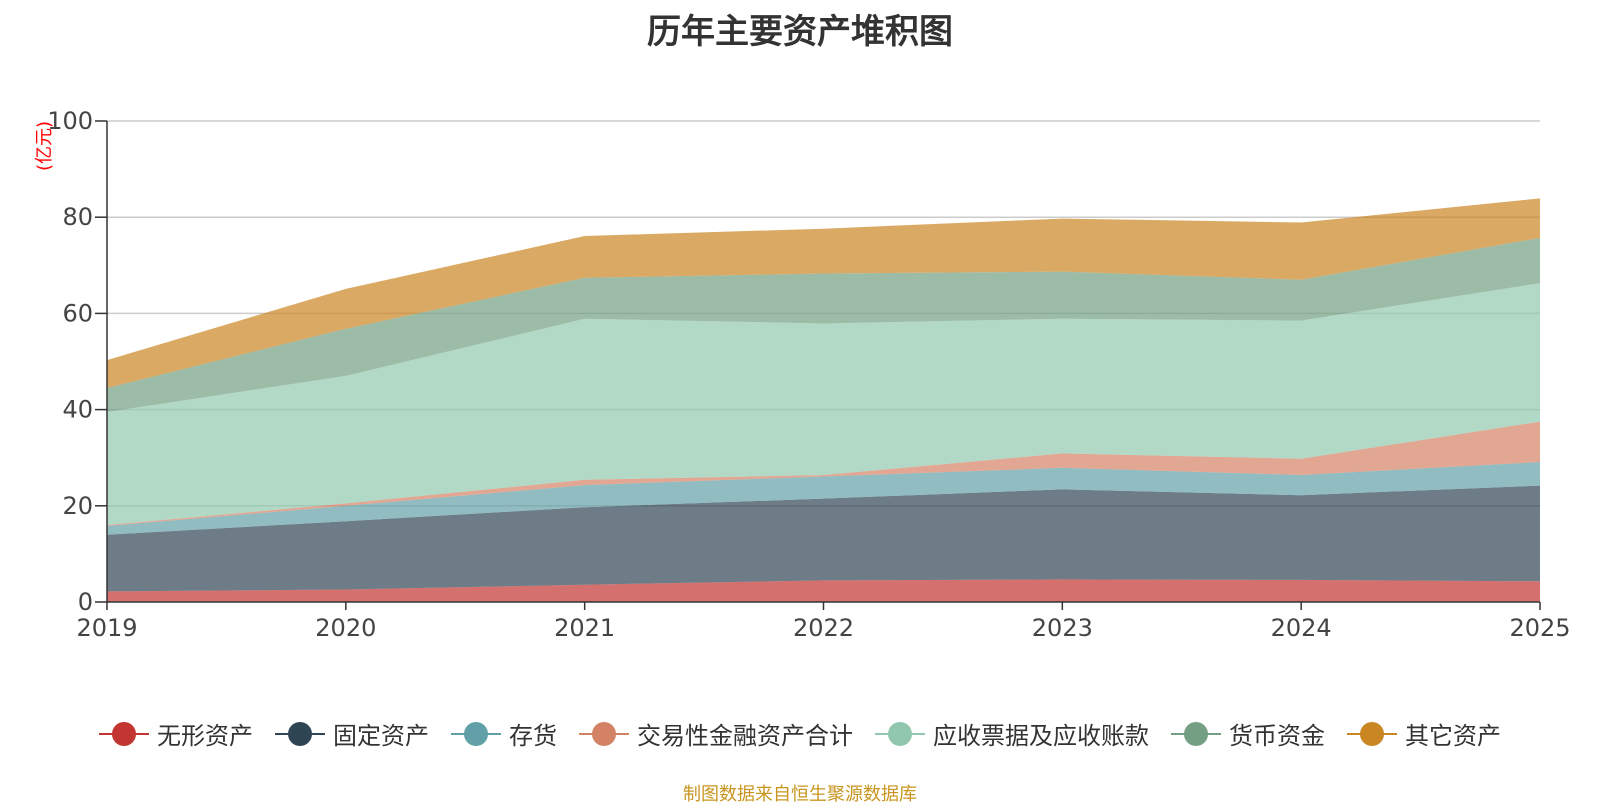 This screenshot has width=1600, height=806. I want to click on legend: 无形资产 固定资产 存货 交易性金融资产合计 应收票据及应收账款 货币资金 其它资产, so click(800, 733).